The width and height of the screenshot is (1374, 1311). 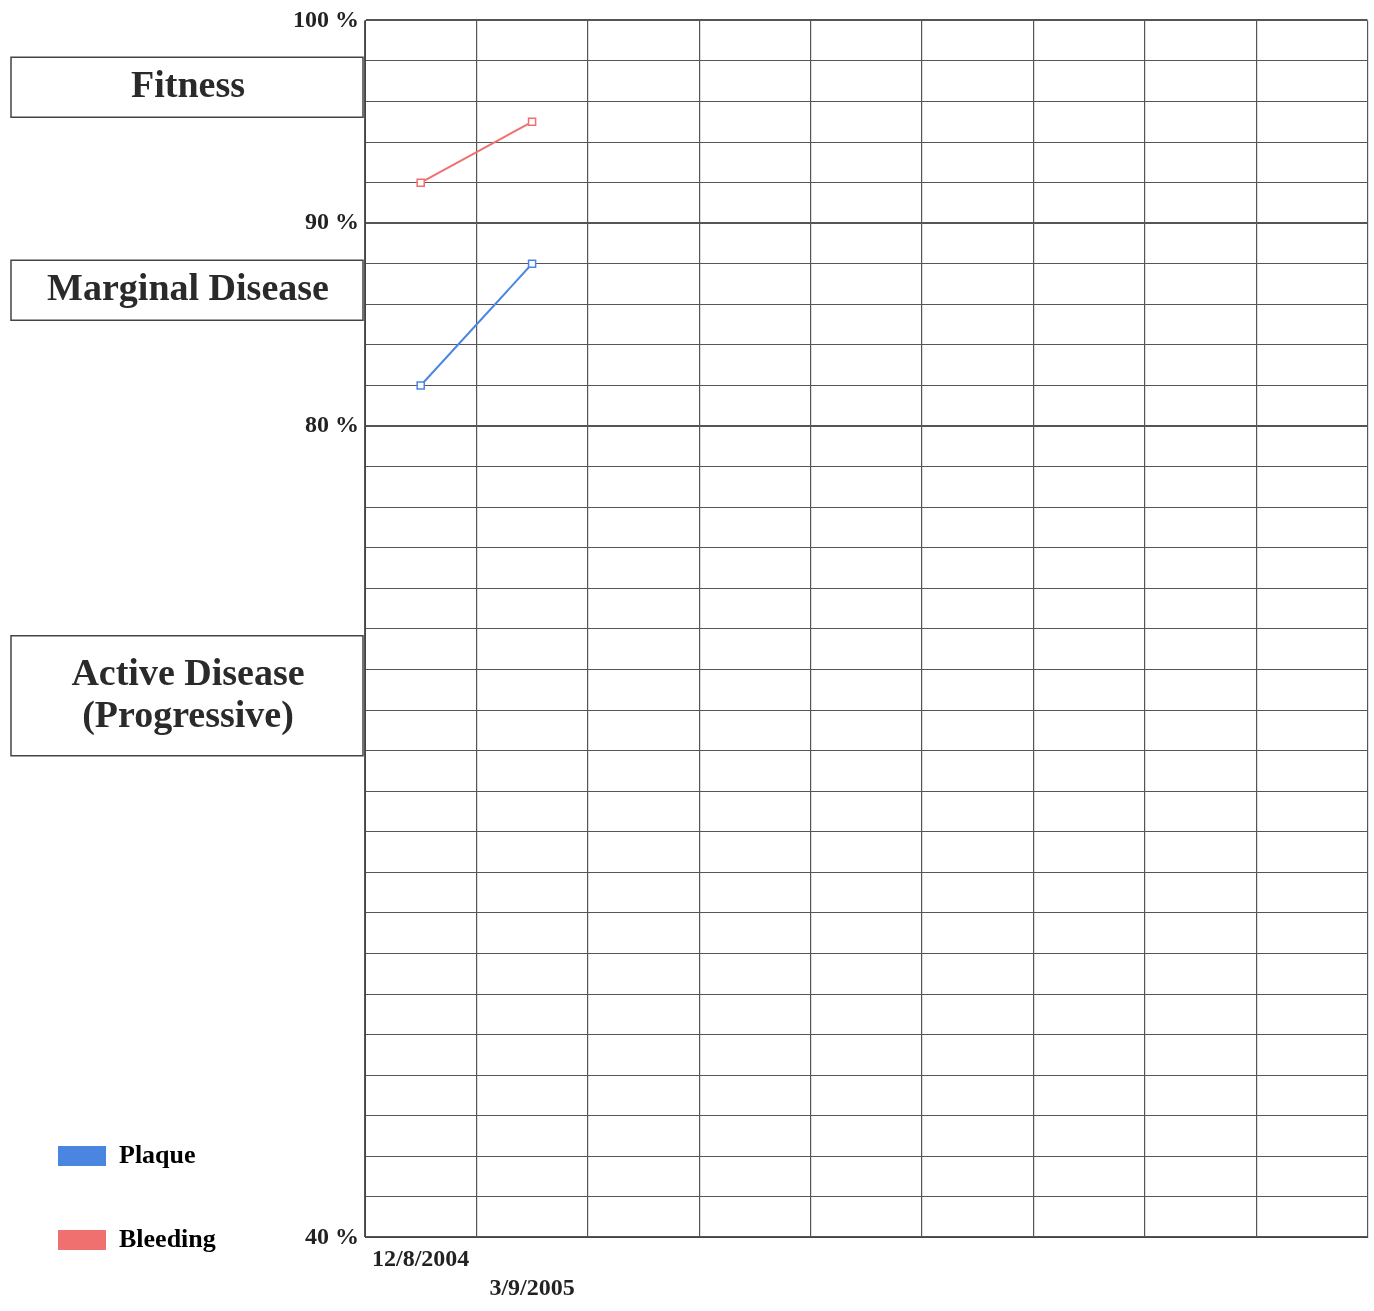 I want to click on text: Fitness, so click(x=188, y=84).